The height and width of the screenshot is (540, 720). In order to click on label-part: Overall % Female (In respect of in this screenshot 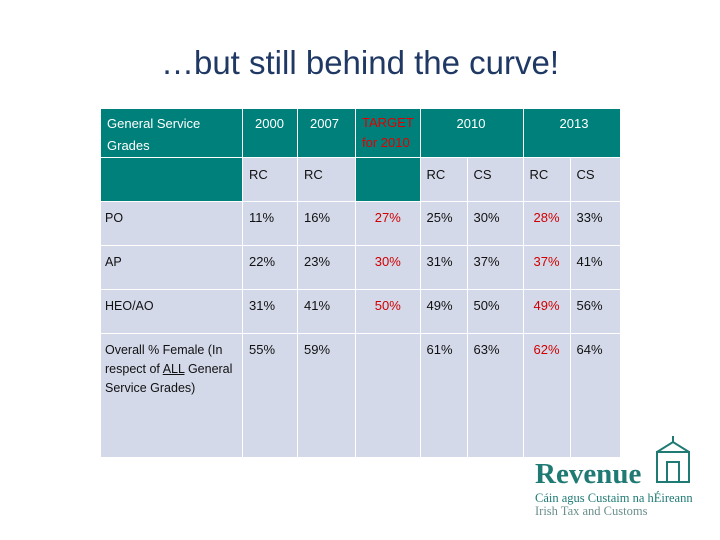, I will do `click(164, 359)`.